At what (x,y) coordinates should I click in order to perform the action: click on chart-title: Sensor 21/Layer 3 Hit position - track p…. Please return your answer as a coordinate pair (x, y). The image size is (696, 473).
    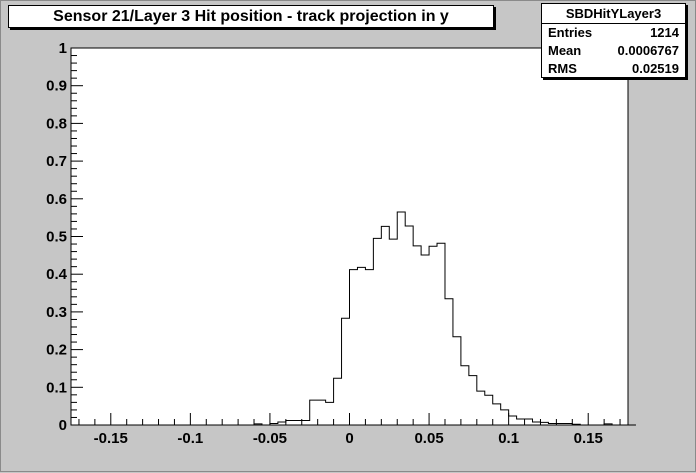
    Looking at the image, I should click on (251, 16).